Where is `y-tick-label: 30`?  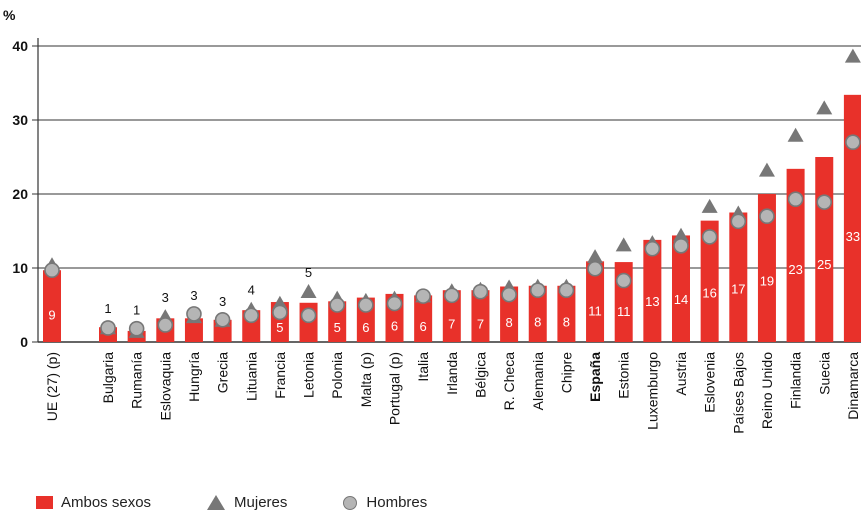 y-tick-label: 30 is located at coordinates (20, 120).